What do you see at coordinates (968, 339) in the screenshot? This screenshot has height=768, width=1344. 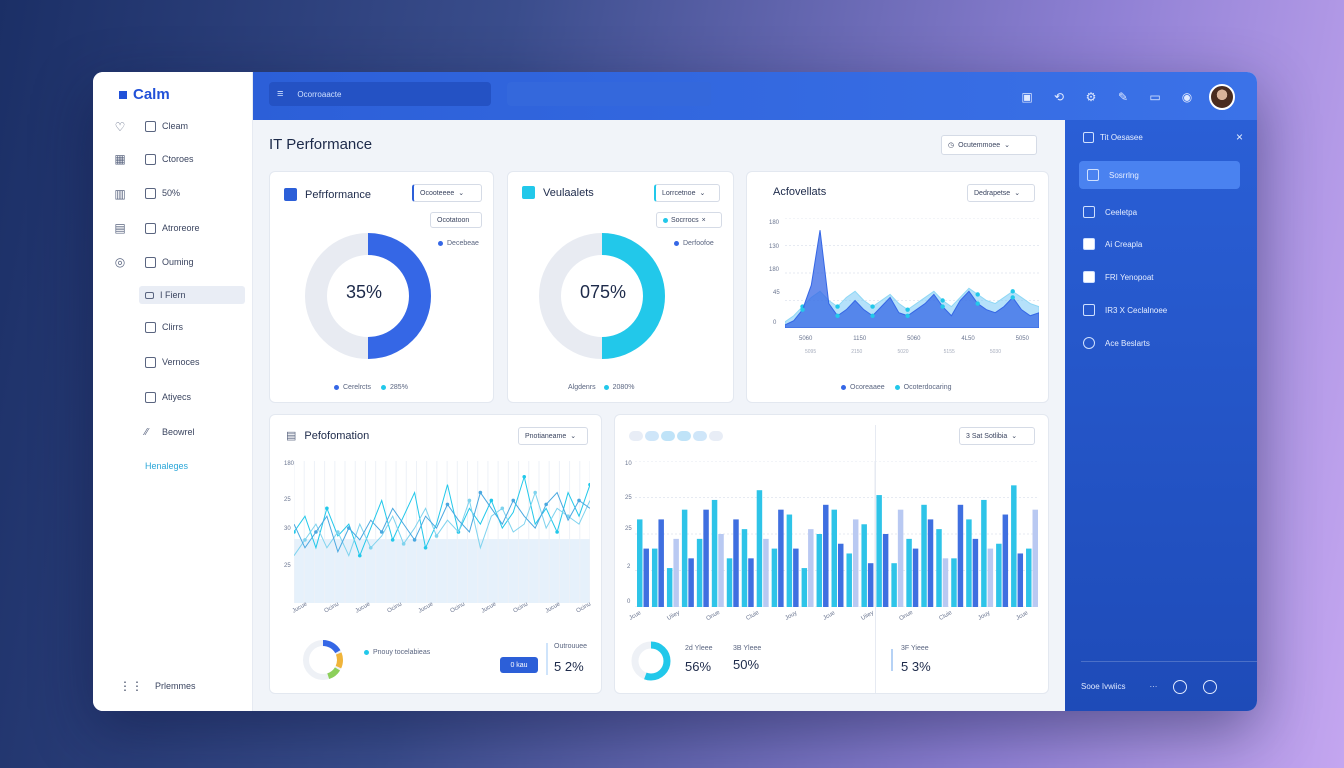 I see `x-tick: 4L50` at bounding box center [968, 339].